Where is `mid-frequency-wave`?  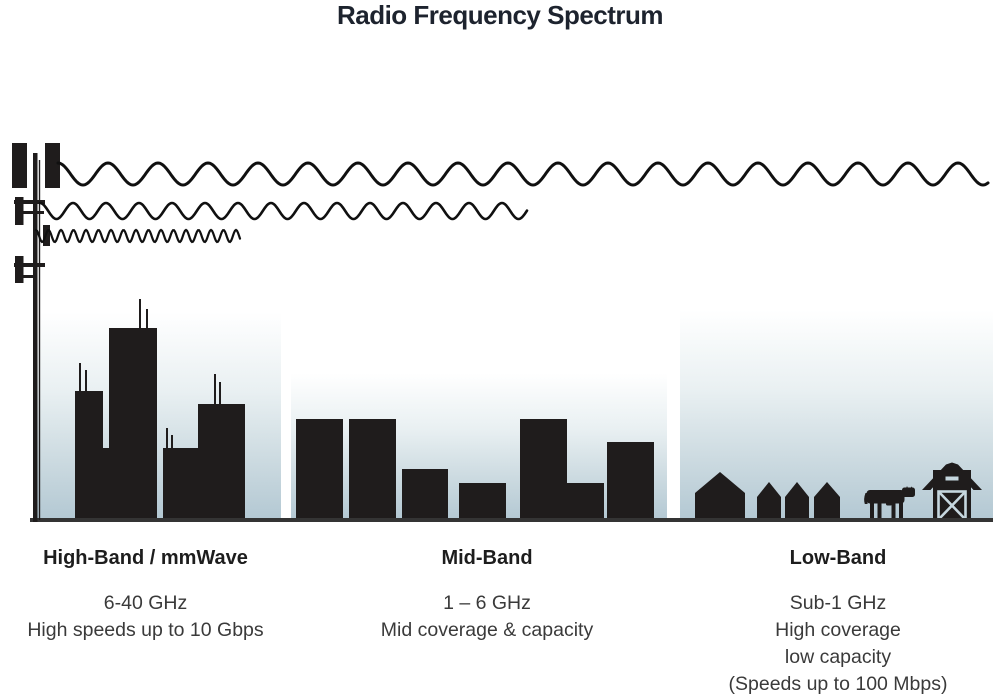 mid-frequency-wave is located at coordinates (283, 211).